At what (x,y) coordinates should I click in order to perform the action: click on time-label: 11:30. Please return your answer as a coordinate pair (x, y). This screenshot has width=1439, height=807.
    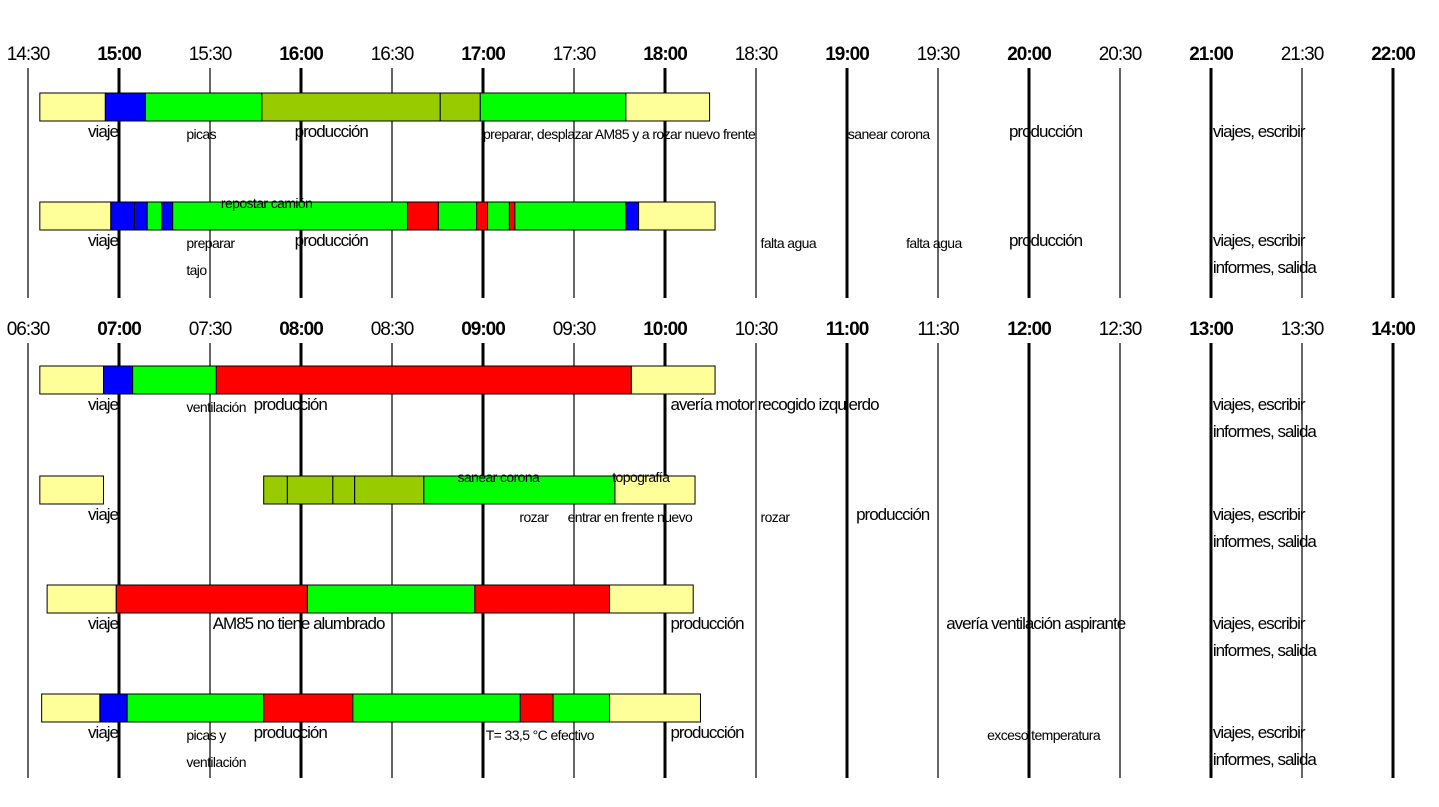
    Looking at the image, I should click on (938, 329).